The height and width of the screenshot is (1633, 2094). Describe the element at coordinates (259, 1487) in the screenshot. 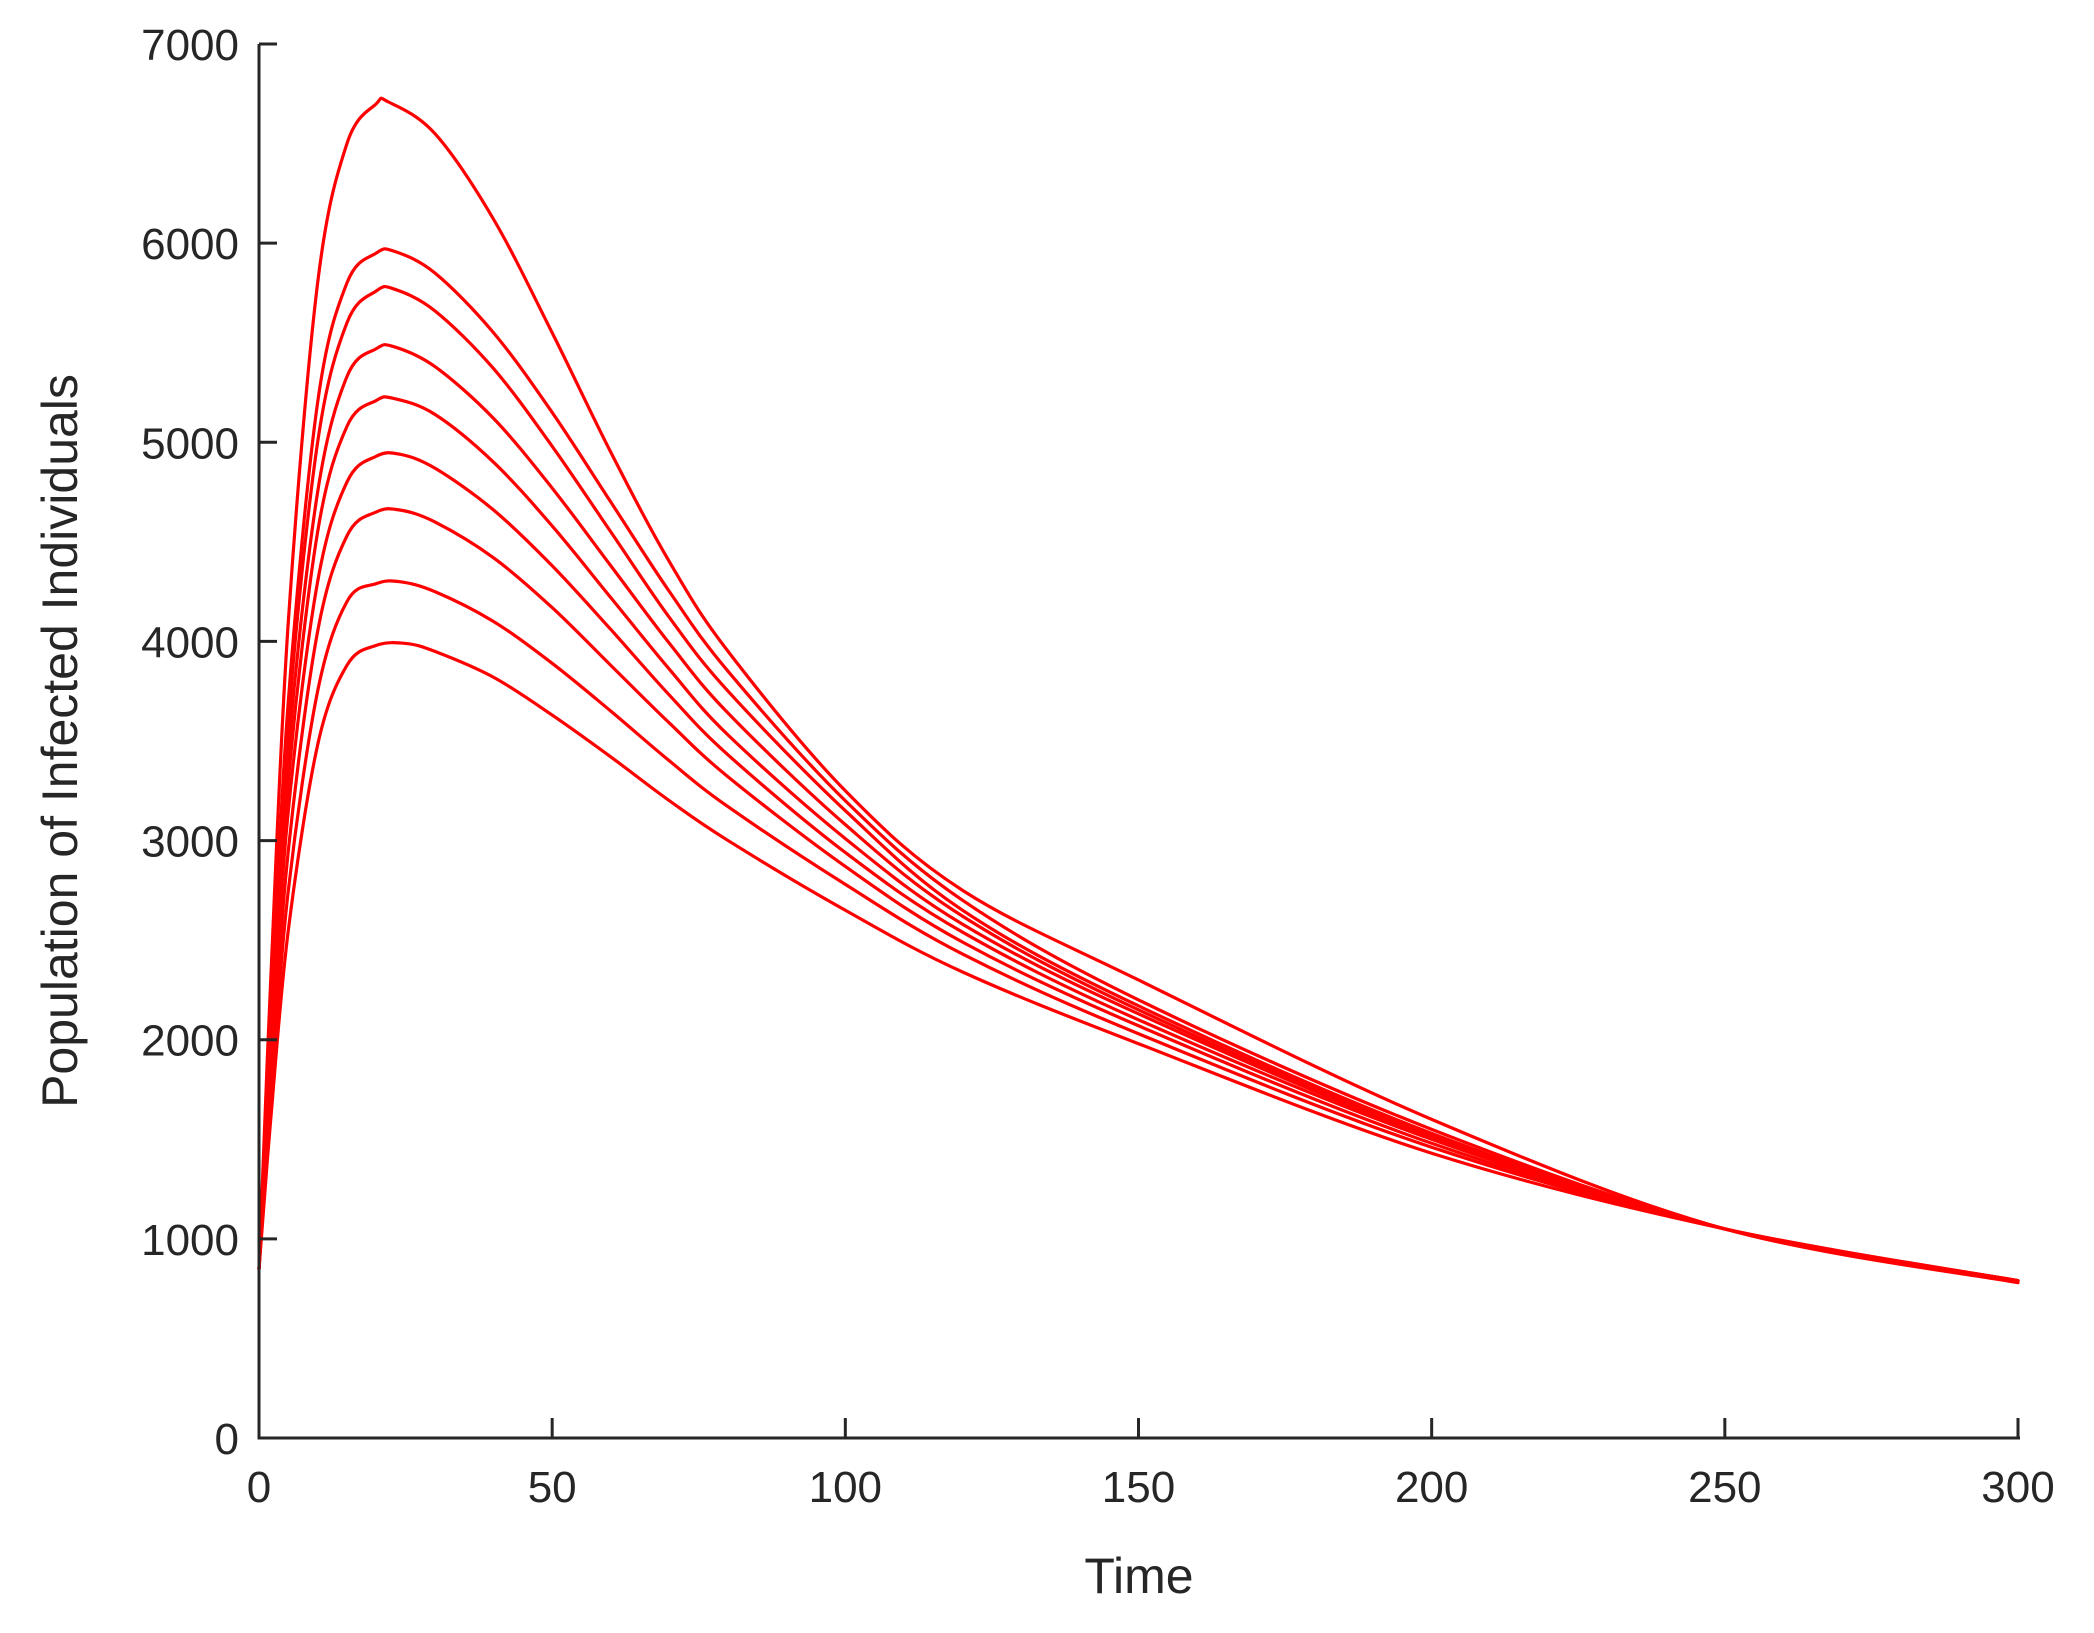

I see `x-tick-label: 0` at that location.